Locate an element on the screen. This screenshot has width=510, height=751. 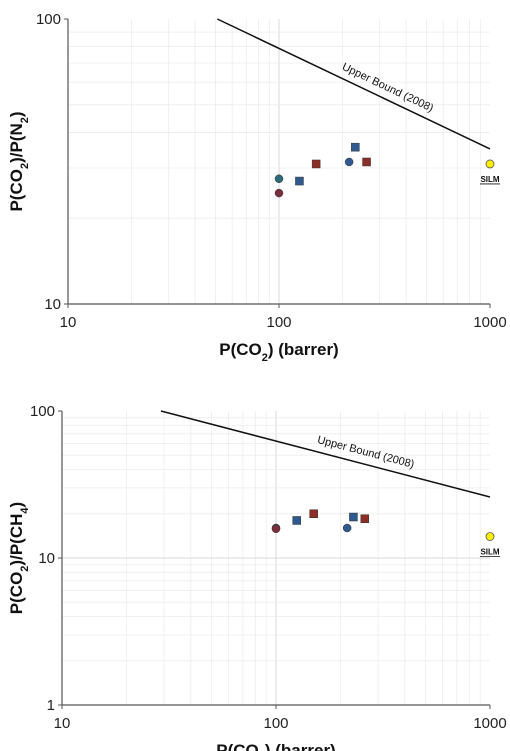
y-axis-label: P(CO2)/P(CH4) is located at coordinates (19, 558).